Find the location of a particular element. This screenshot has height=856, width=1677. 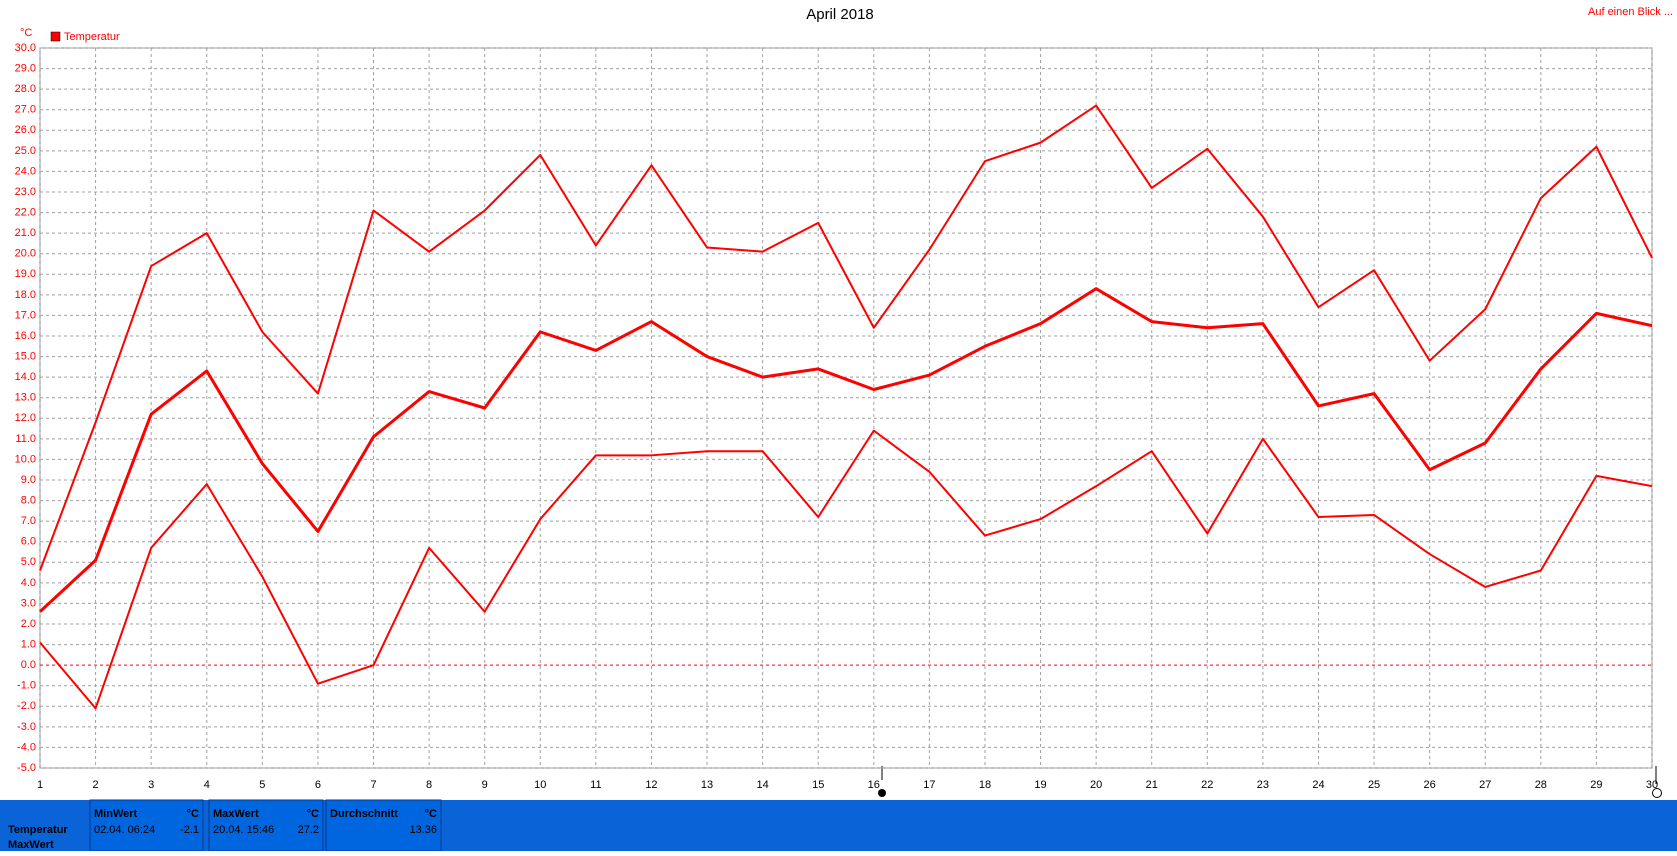

x-tick-label: 6 is located at coordinates (318, 785).